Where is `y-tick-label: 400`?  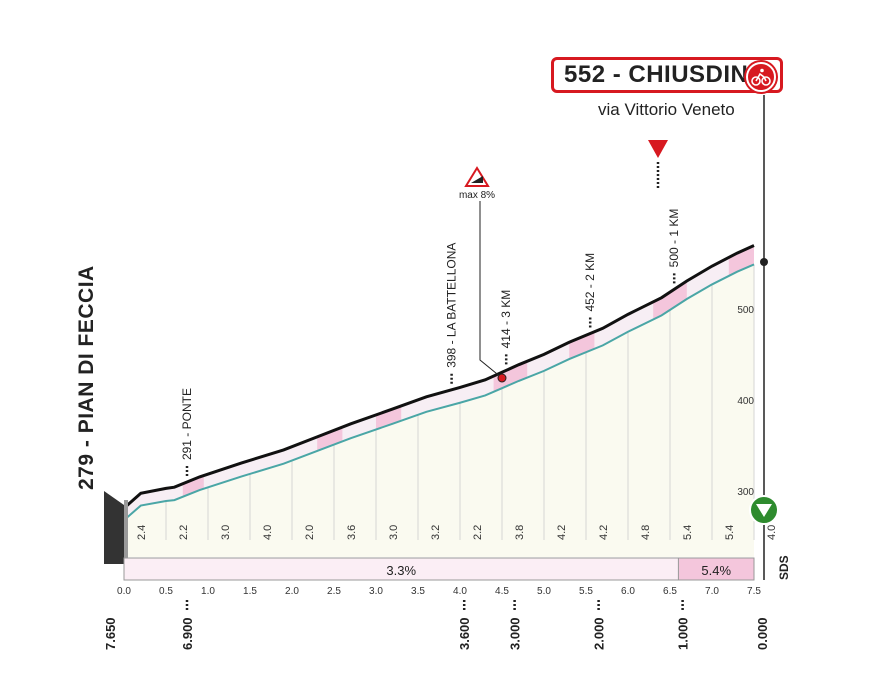
y-tick-label: 400 is located at coordinates (745, 401).